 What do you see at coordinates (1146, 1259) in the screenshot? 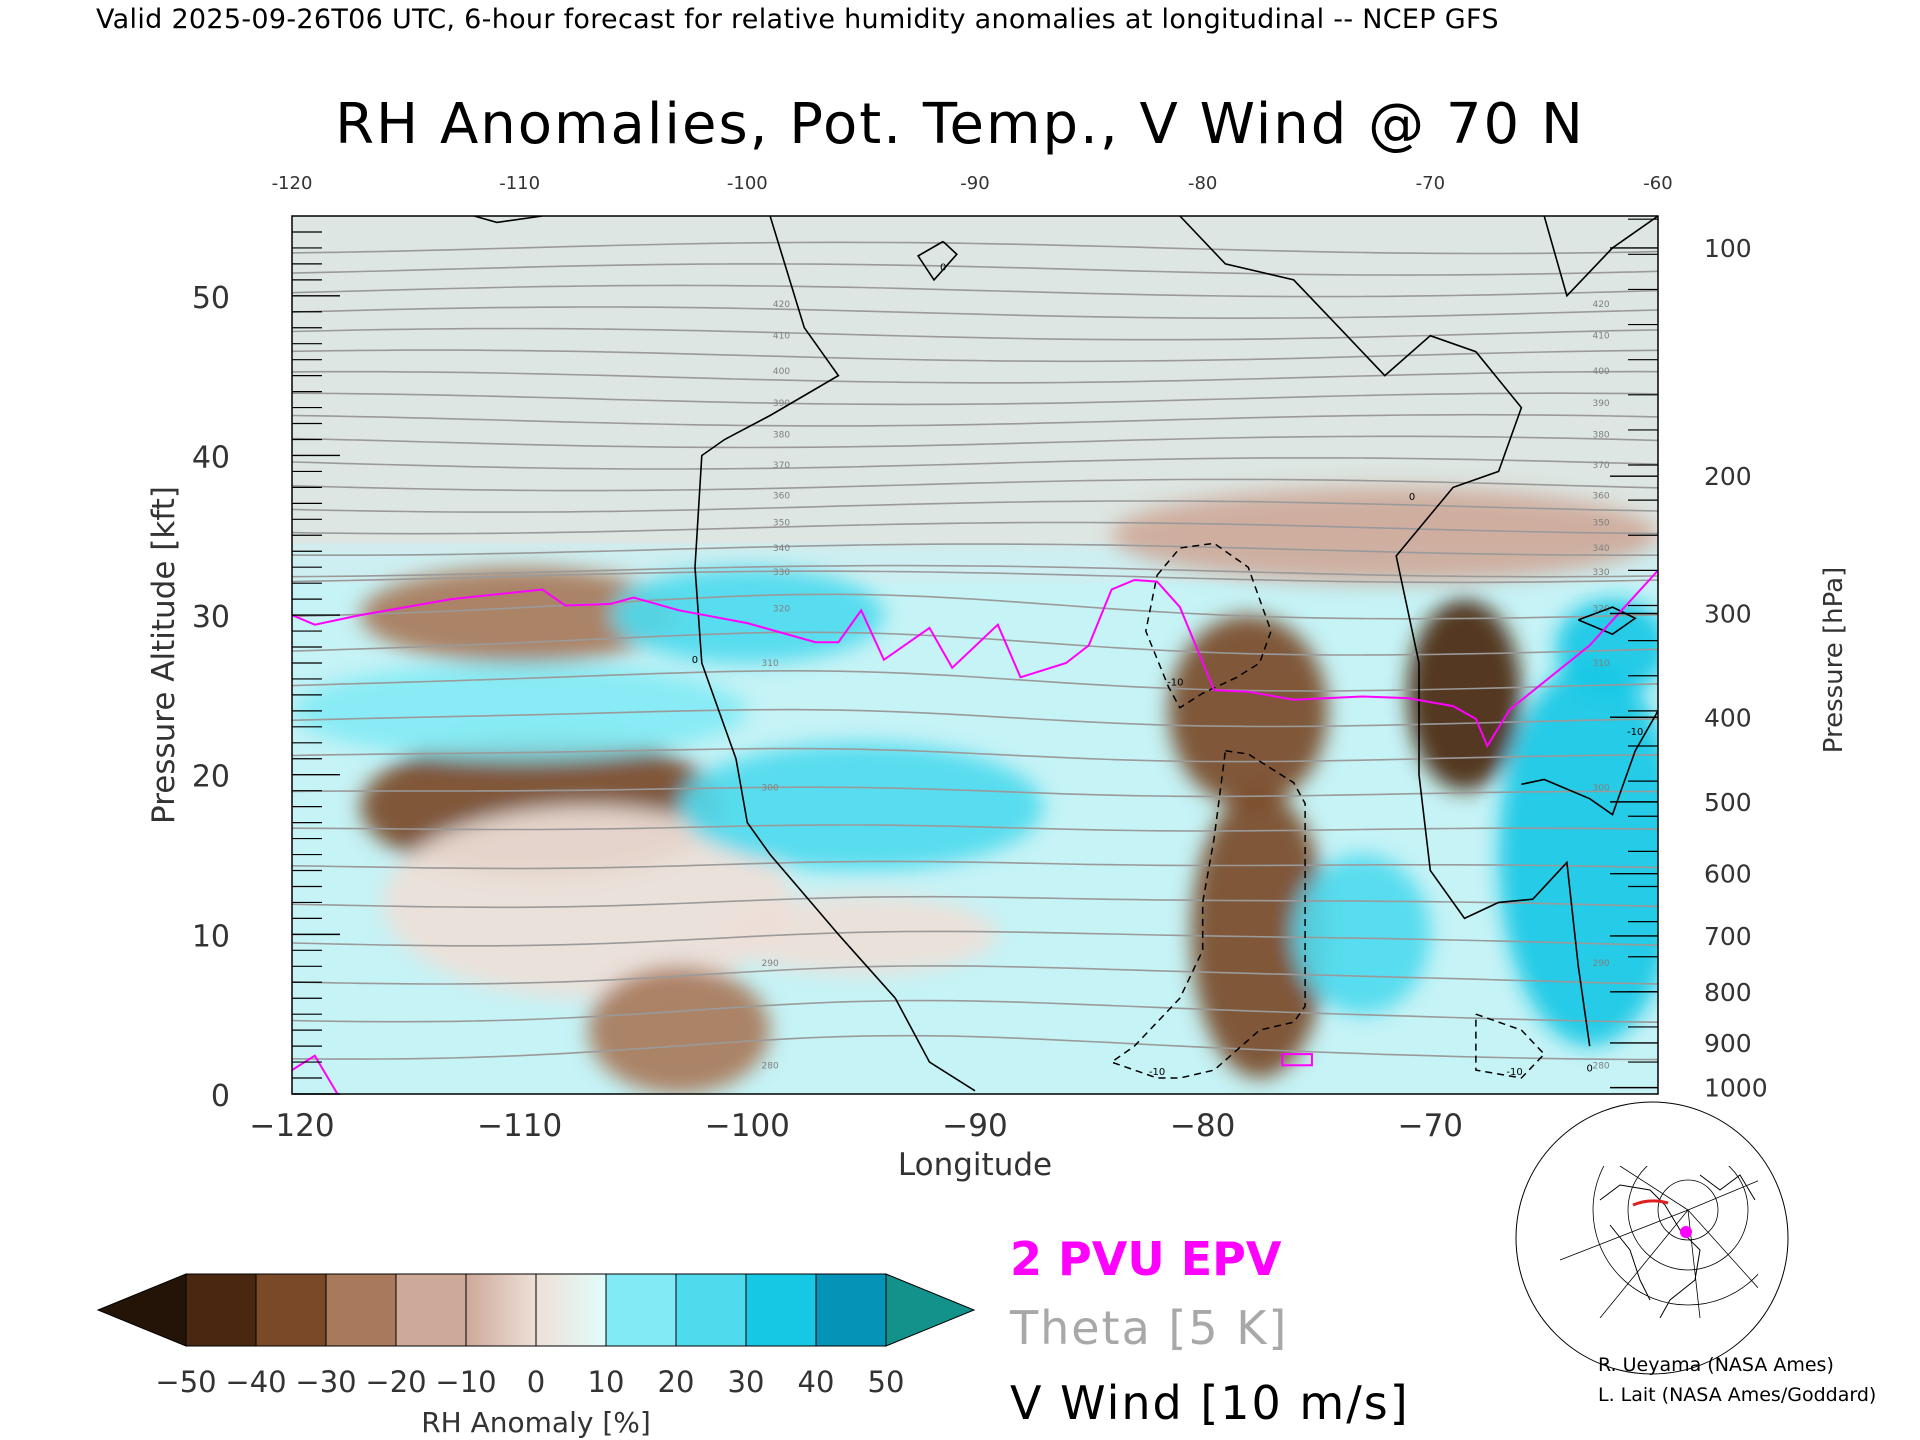
I see `legend-epv: 2 PVU EPV` at bounding box center [1146, 1259].